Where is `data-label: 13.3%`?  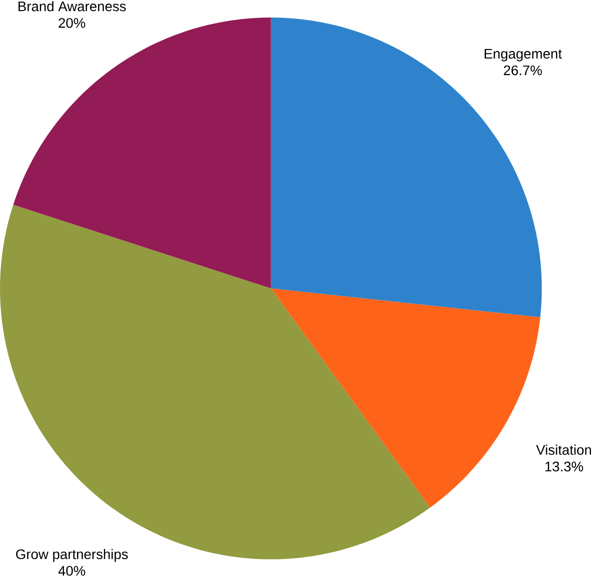
data-label: 13.3% is located at coordinates (564, 467).